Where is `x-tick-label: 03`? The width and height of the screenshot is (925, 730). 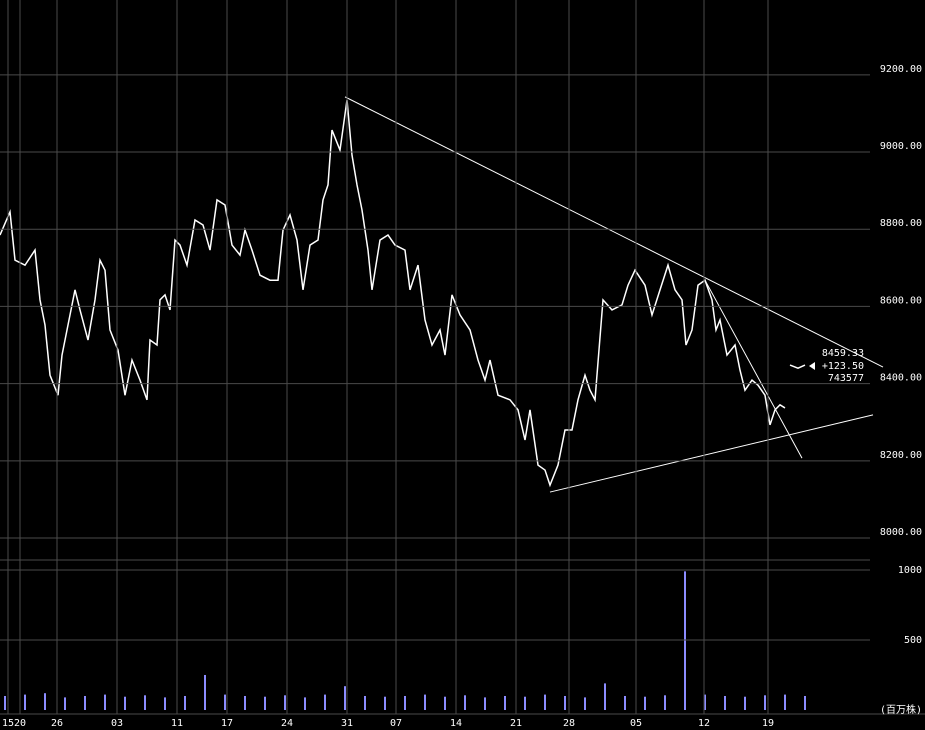 x-tick-label: 03 is located at coordinates (117, 723).